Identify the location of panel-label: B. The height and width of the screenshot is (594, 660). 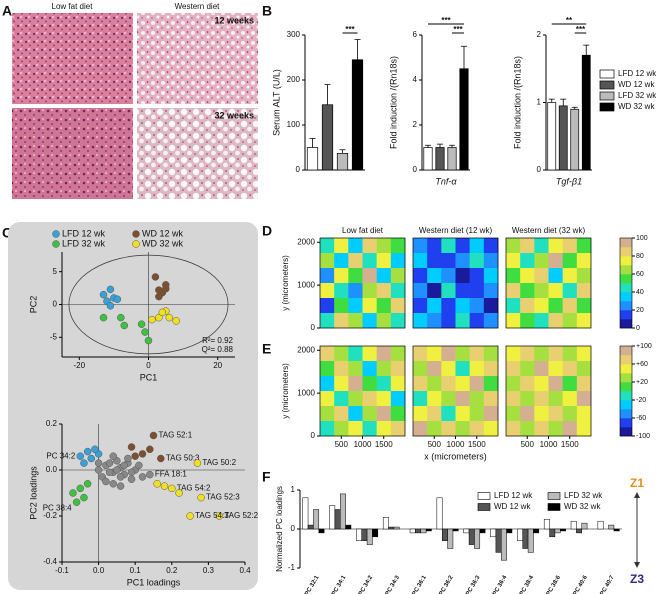
(267, 11).